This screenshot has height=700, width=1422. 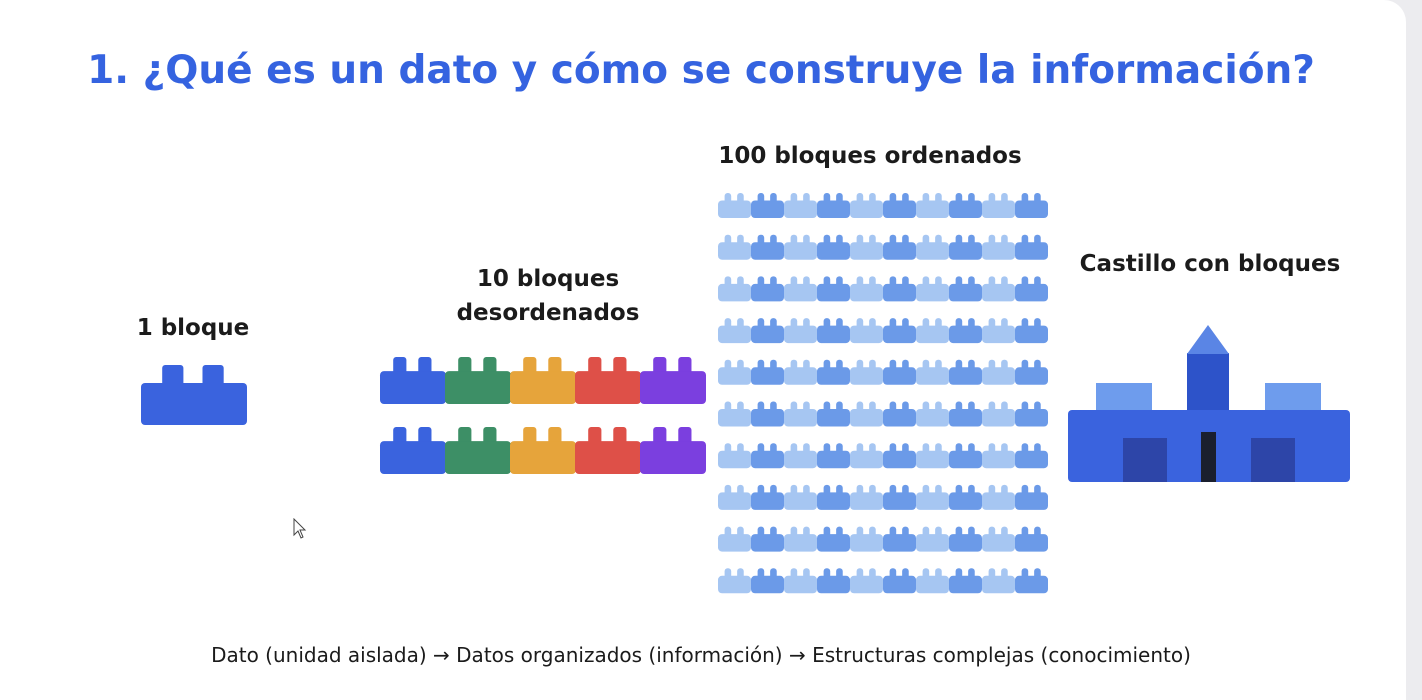 What do you see at coordinates (300, 528) in the screenshot?
I see `mouse-pointer-icon` at bounding box center [300, 528].